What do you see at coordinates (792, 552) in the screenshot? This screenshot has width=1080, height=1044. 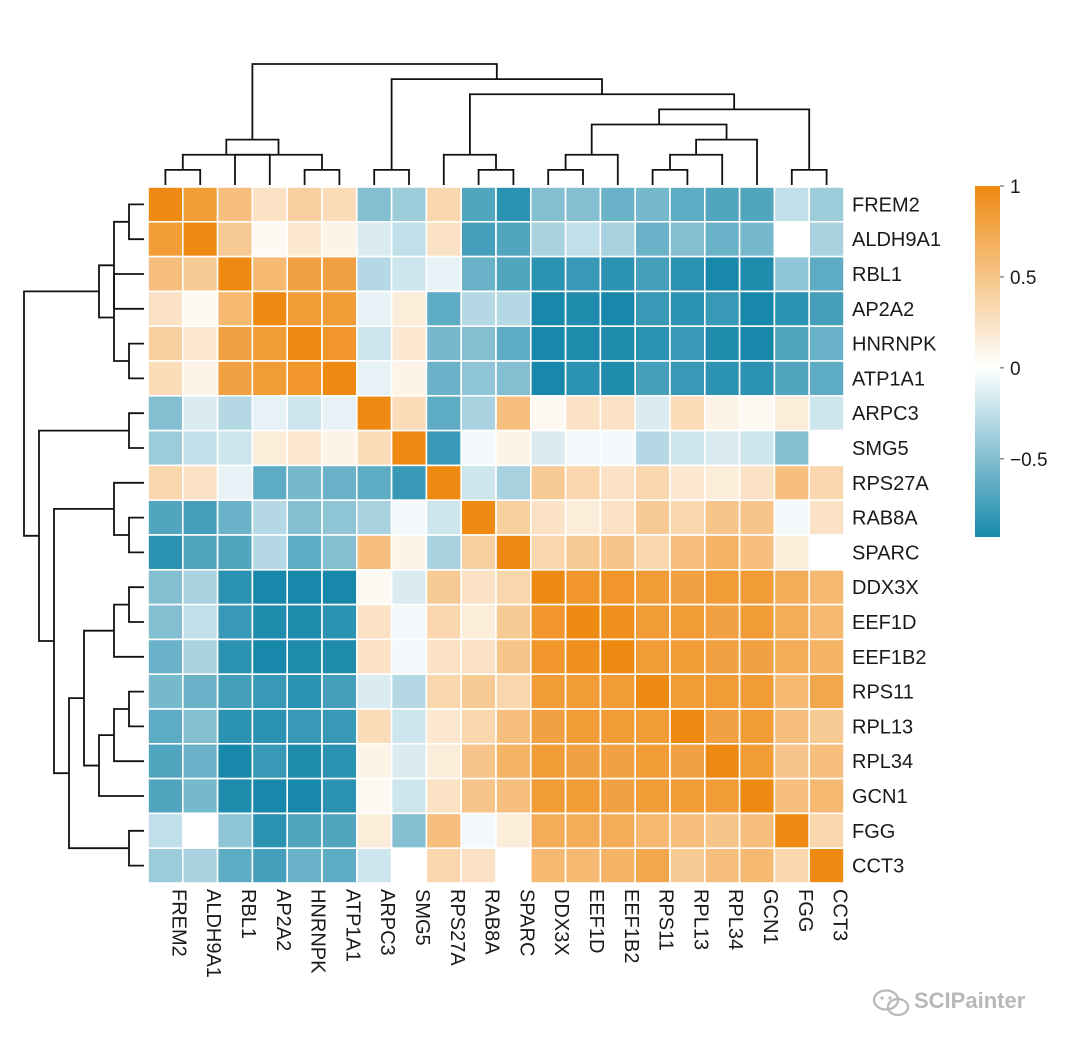 I see `heatmap-cell-sparc-fgg` at bounding box center [792, 552].